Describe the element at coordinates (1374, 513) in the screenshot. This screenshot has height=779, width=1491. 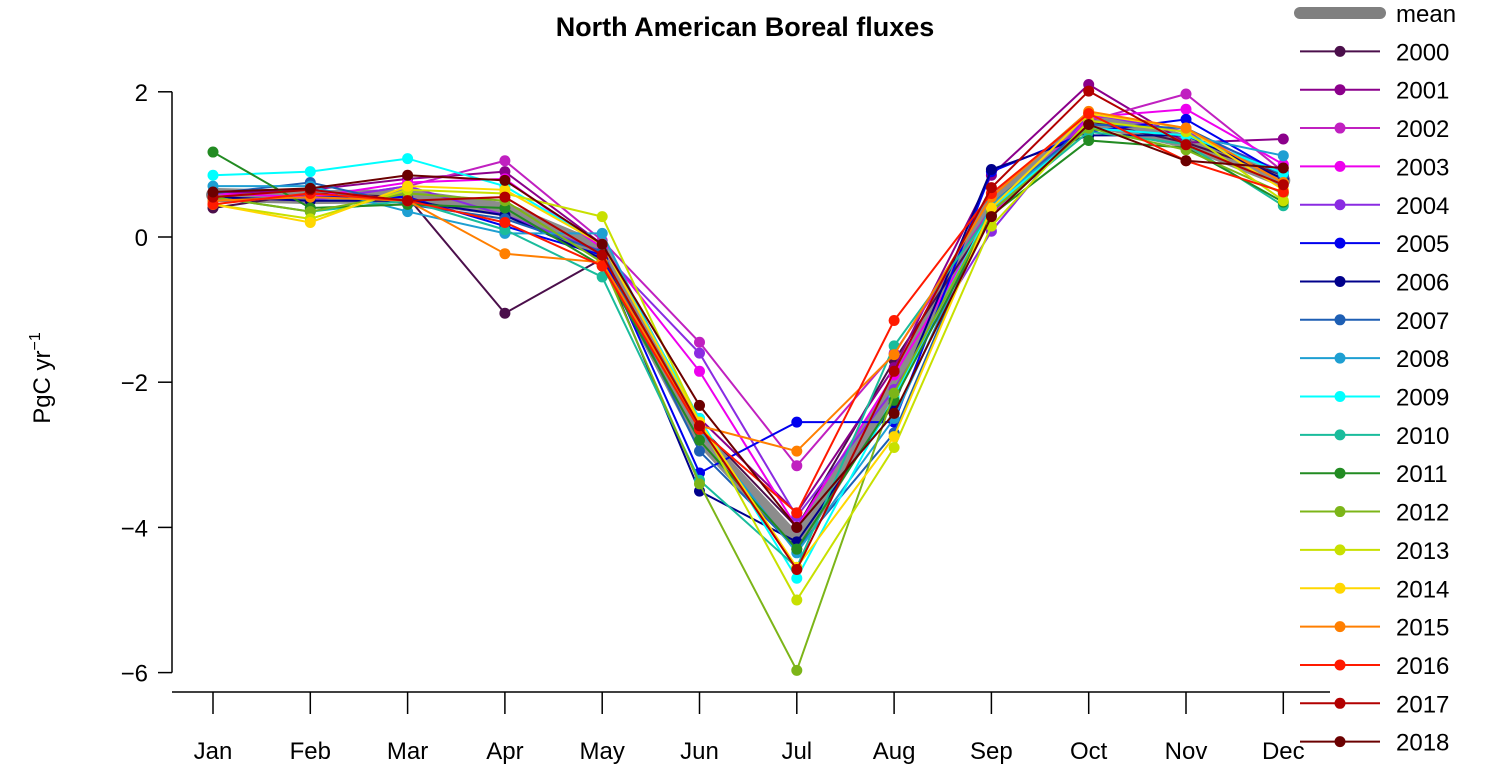
I see `legend-item-2012: 2012` at that location.